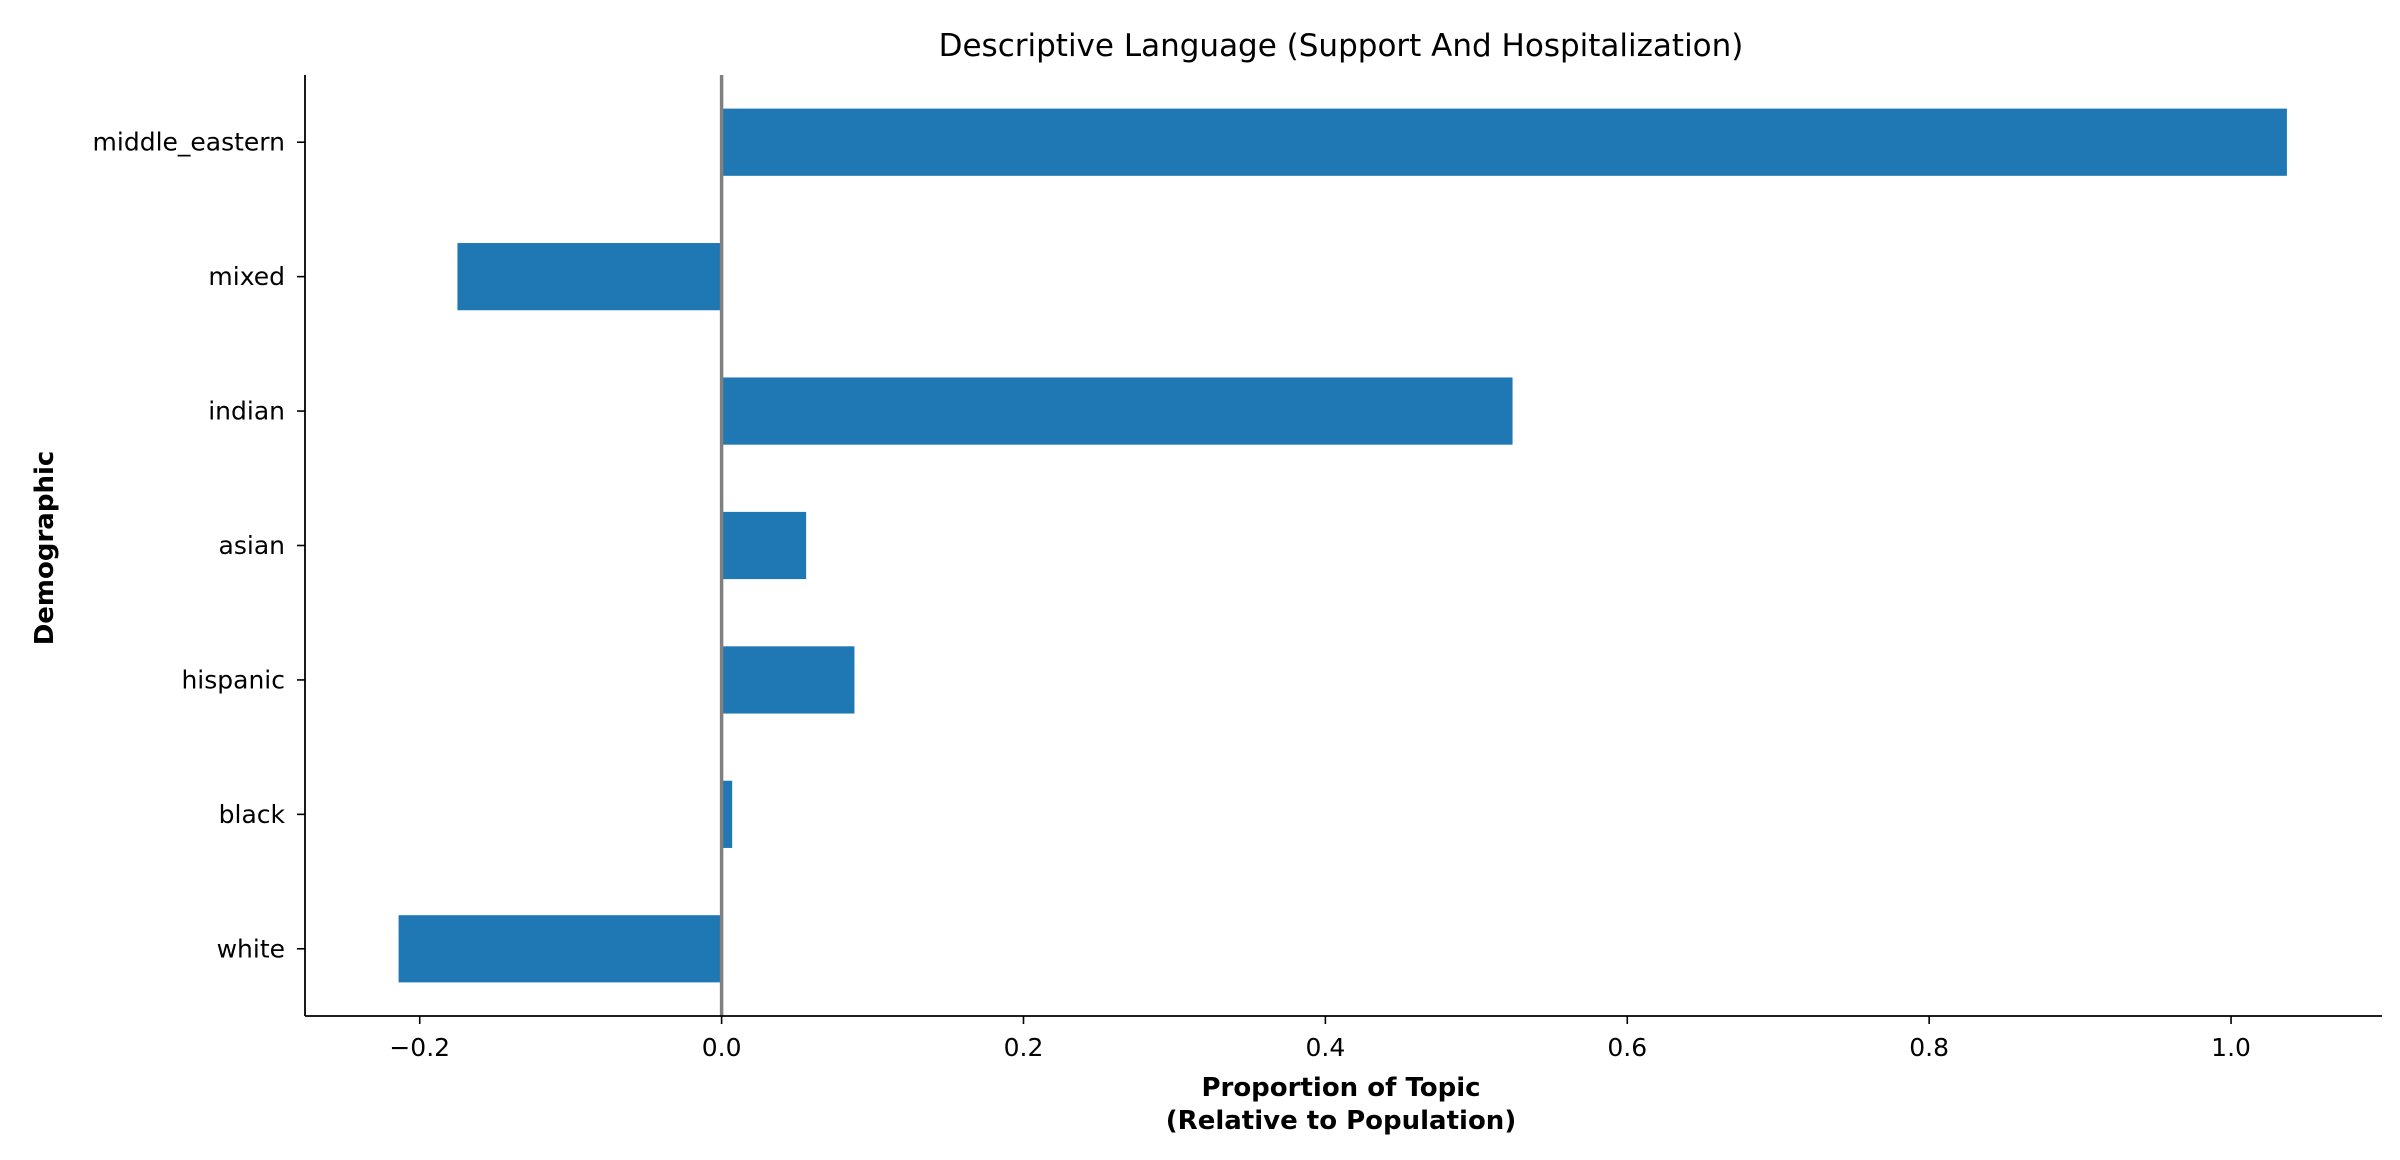  What do you see at coordinates (246, 411) in the screenshot?
I see `y-tick-label-indian: indian` at bounding box center [246, 411].